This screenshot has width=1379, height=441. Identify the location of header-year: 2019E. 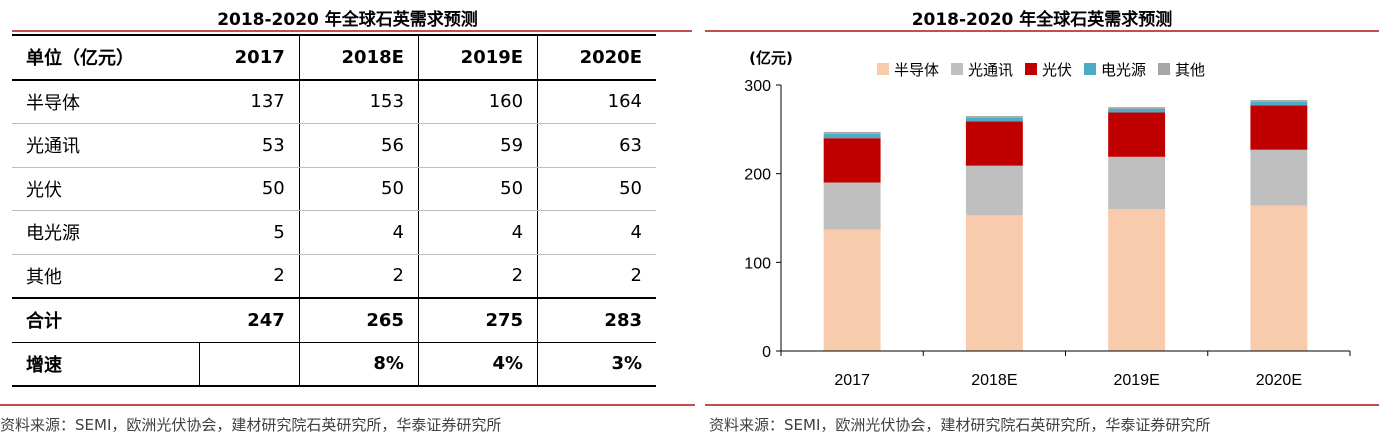
(477, 57).